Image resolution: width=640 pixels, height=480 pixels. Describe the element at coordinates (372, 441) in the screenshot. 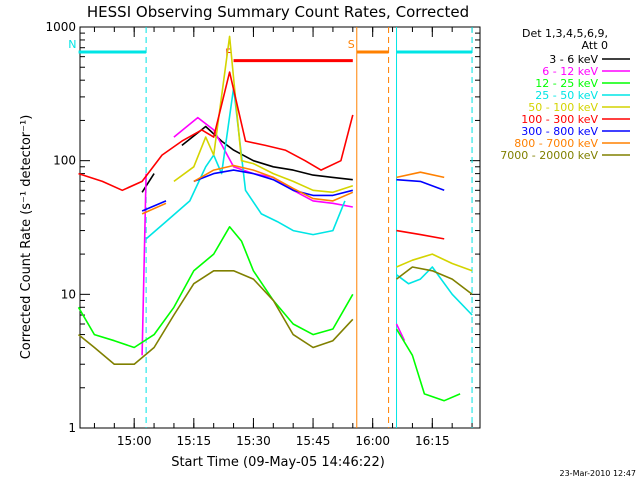

I see `x-tick-label: 16:00` at that location.